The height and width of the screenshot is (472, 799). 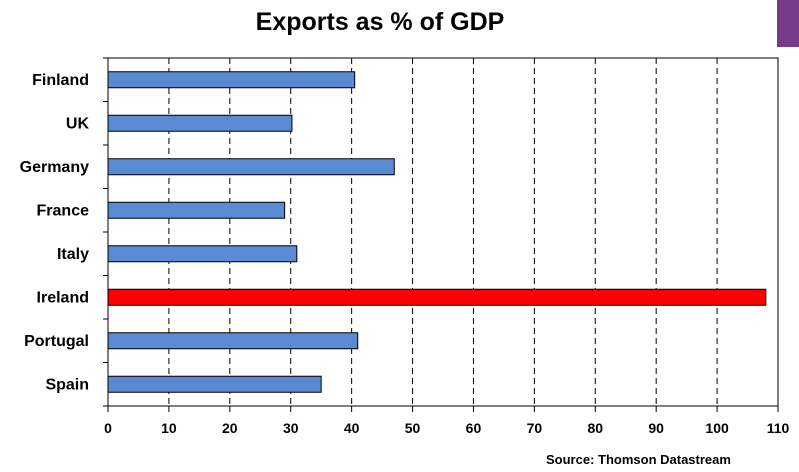 I want to click on x-tick-label: 90, so click(x=656, y=428).